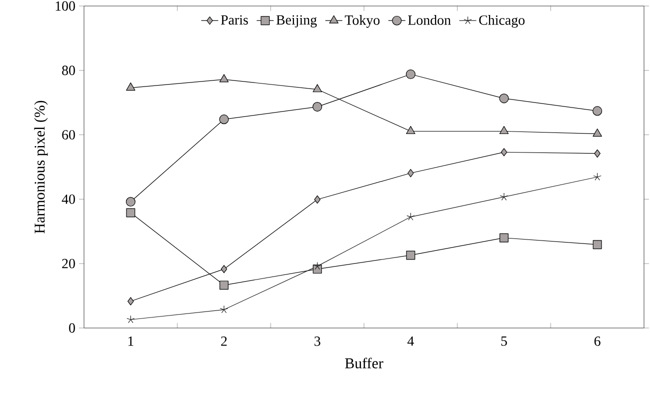 The height and width of the screenshot is (396, 650). What do you see at coordinates (65, 6) in the screenshot?
I see `y-tick-label: 100` at bounding box center [65, 6].